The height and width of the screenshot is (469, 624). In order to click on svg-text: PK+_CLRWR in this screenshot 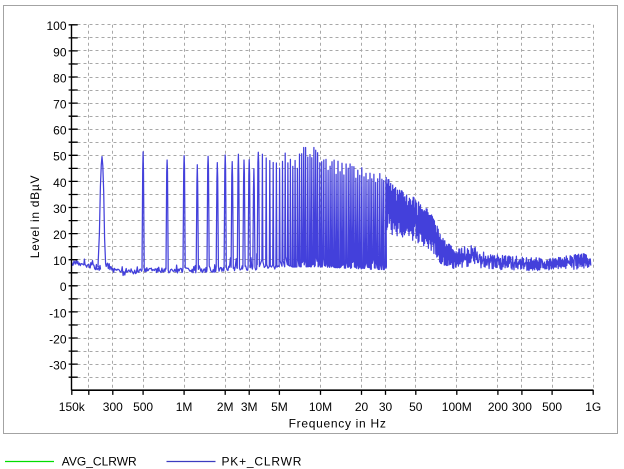, I will do `click(262, 461)`.